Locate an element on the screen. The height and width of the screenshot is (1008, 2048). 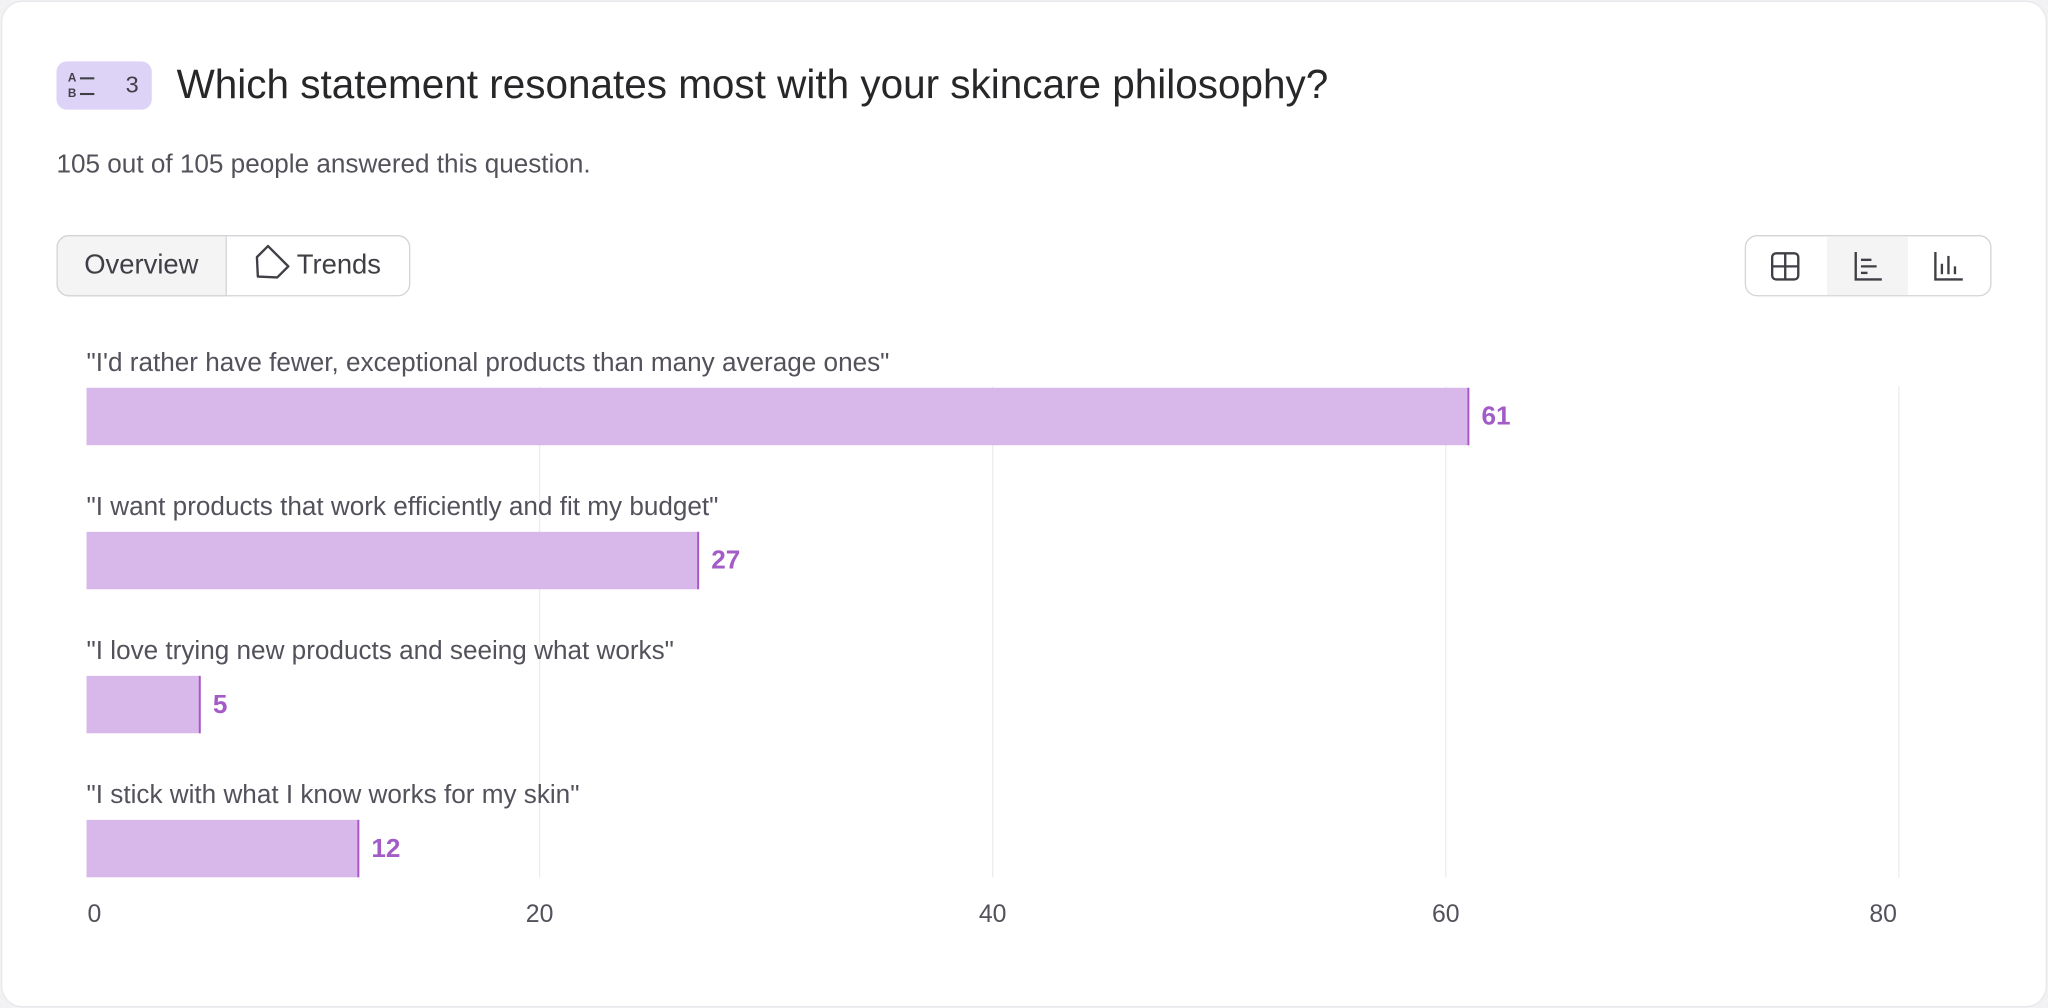
table-view-button is located at coordinates (1785, 266).